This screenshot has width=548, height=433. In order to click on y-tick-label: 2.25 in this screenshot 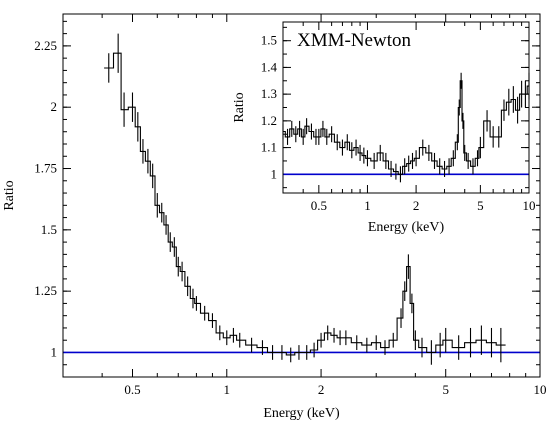, I will do `click(45, 45)`.